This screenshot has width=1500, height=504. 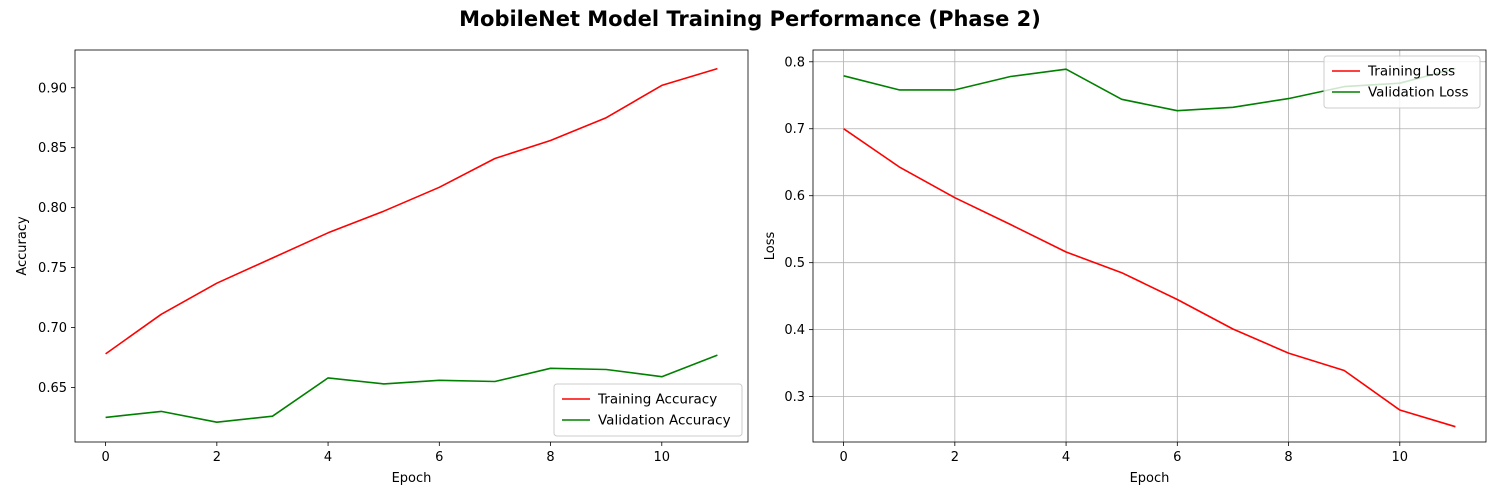 I want to click on accuracy-y-tick-label-0: 0.65, so click(x=52, y=388).